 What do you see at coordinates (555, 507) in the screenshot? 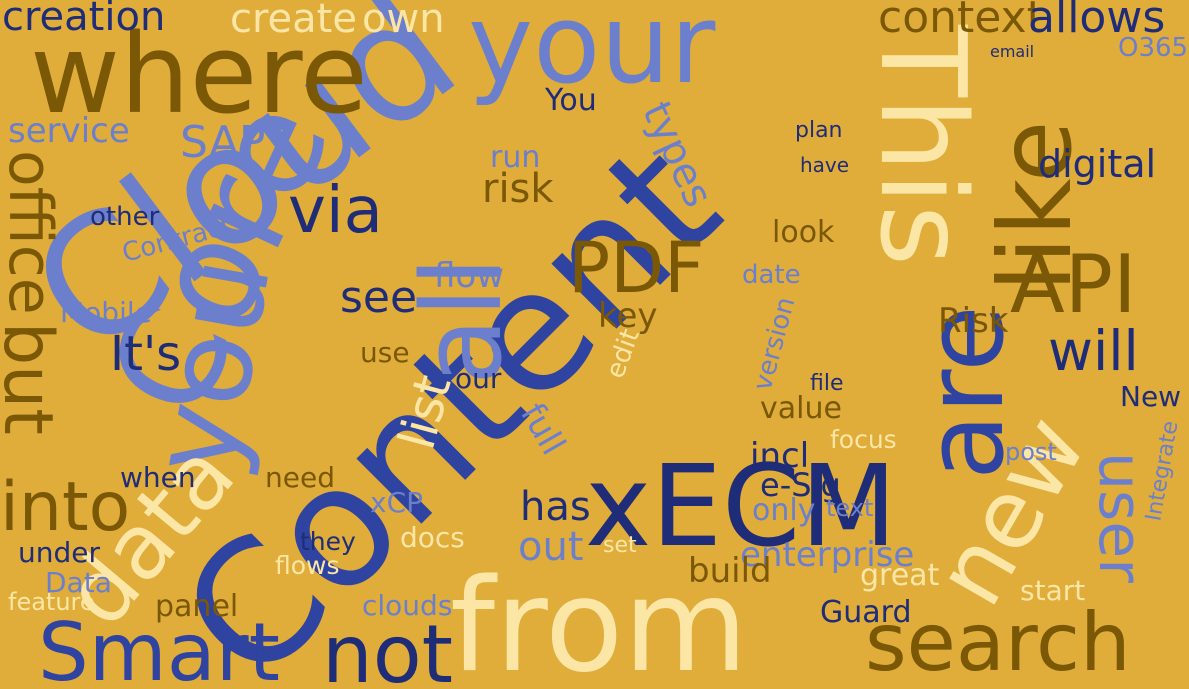
I see `word: has` at bounding box center [555, 507].